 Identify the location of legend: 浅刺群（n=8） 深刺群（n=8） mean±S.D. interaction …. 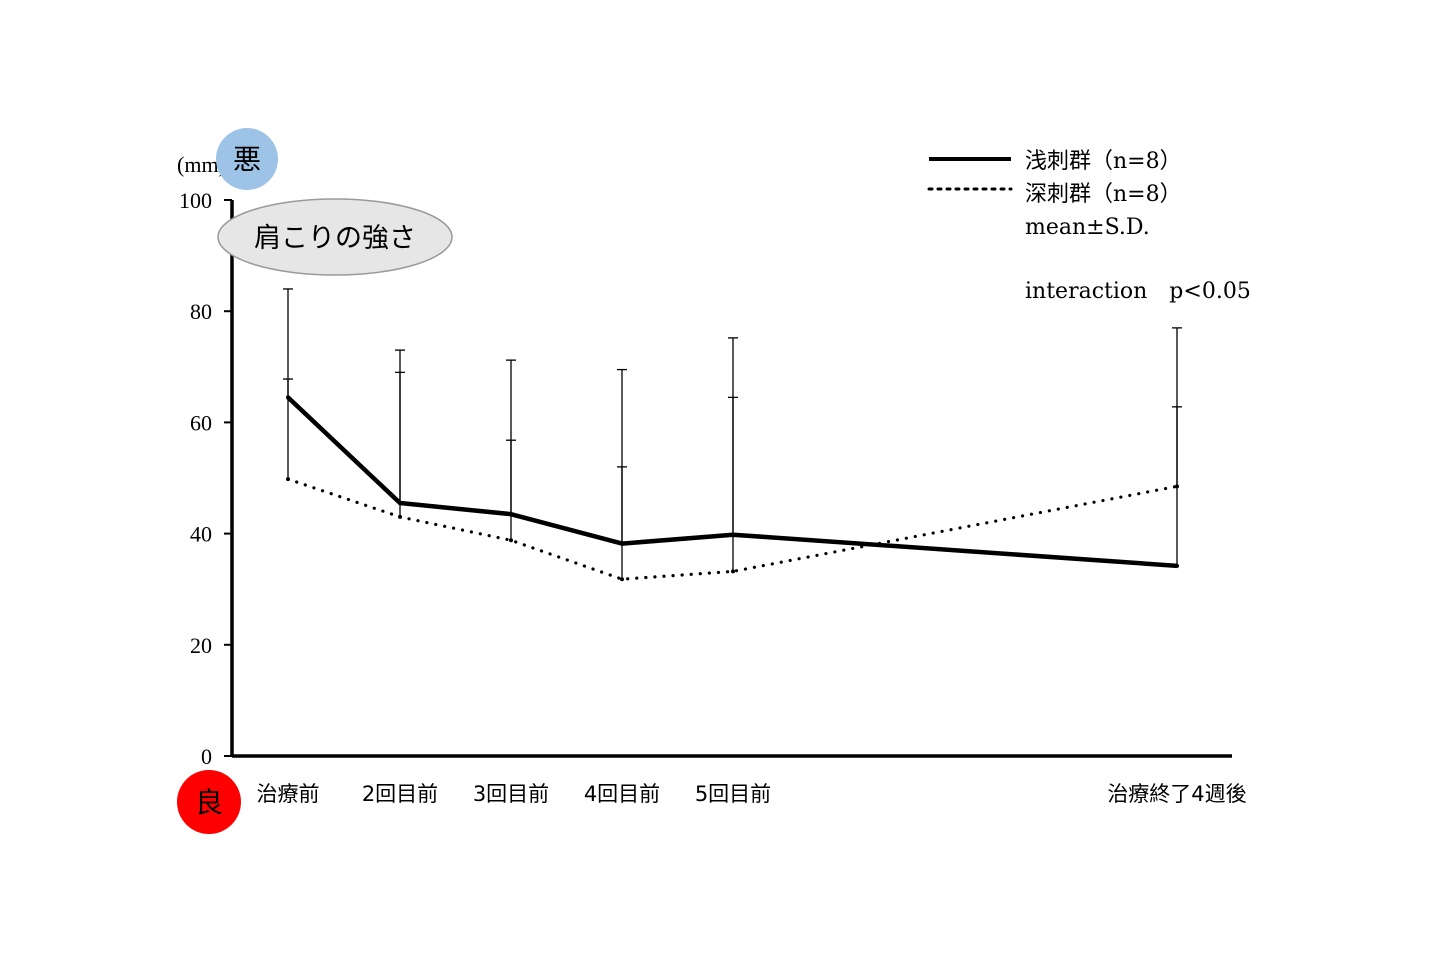
(1089, 226).